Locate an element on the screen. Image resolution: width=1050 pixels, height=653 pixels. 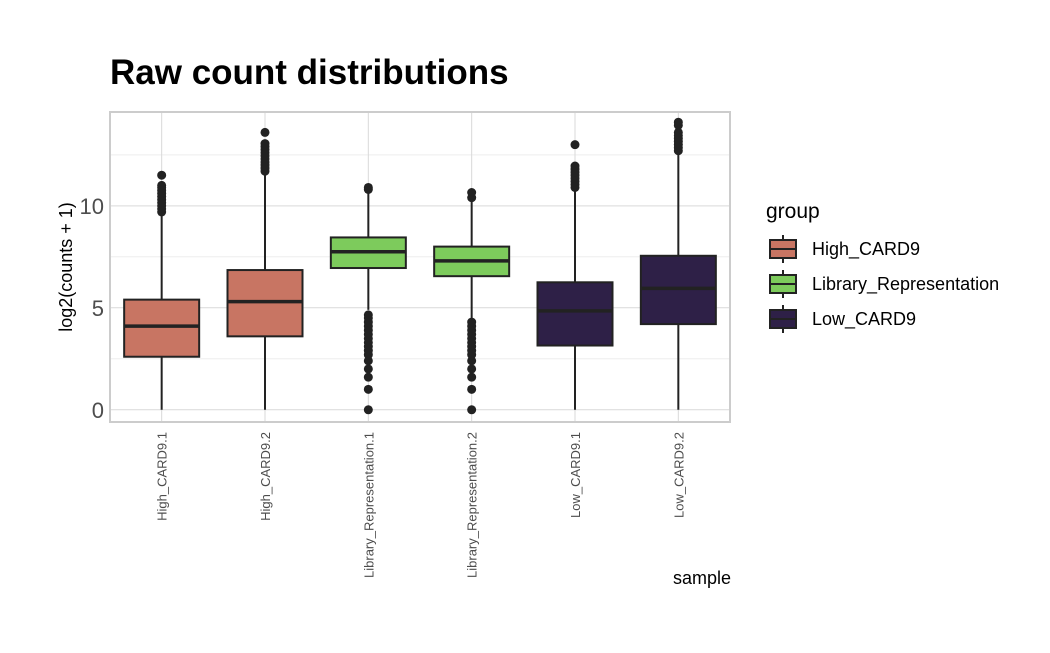
y-axis: 0 5 10 is located at coordinates (92, 308).